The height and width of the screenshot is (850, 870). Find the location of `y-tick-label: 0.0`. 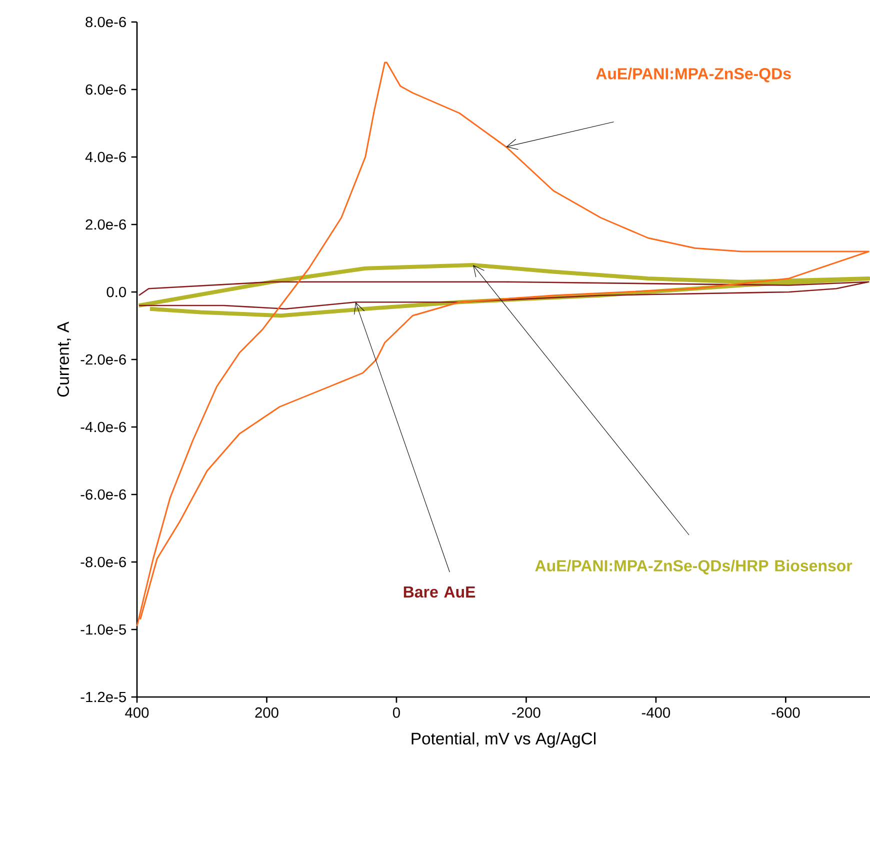

y-tick-label: 0.0 is located at coordinates (116, 292).